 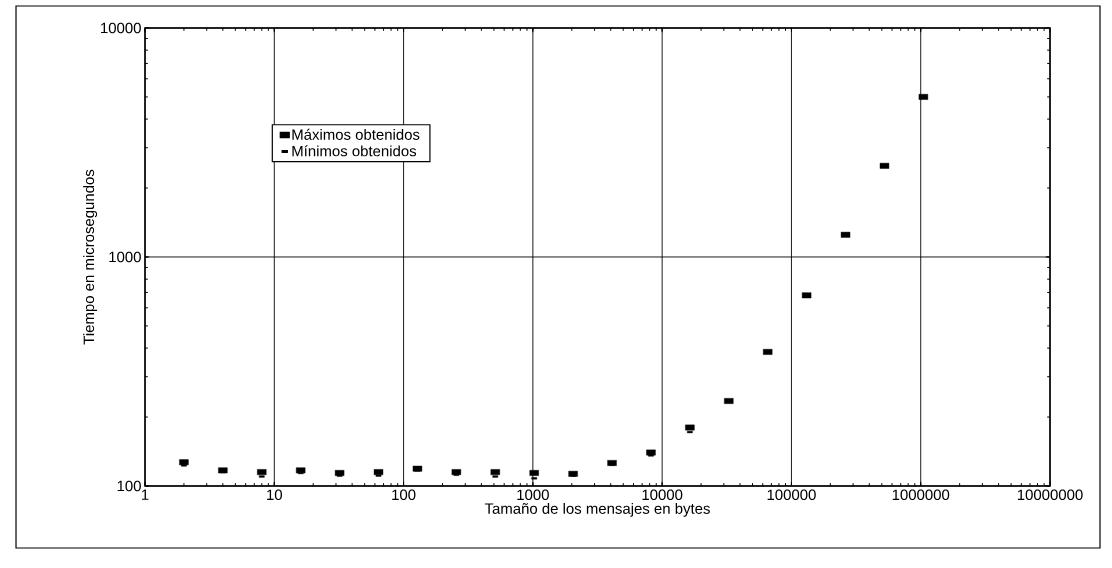 I want to click on x-tick-label: 10000000, so click(x=1050, y=495).